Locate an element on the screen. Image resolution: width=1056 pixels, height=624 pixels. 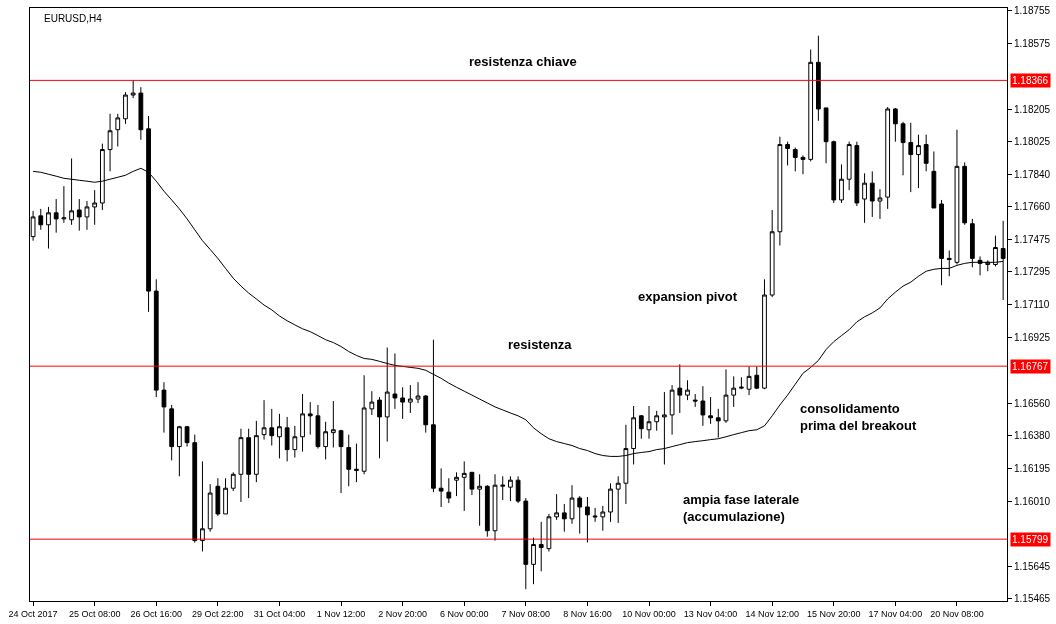
x-tick-label: 15 Nov 20:00 is located at coordinates (834, 613).